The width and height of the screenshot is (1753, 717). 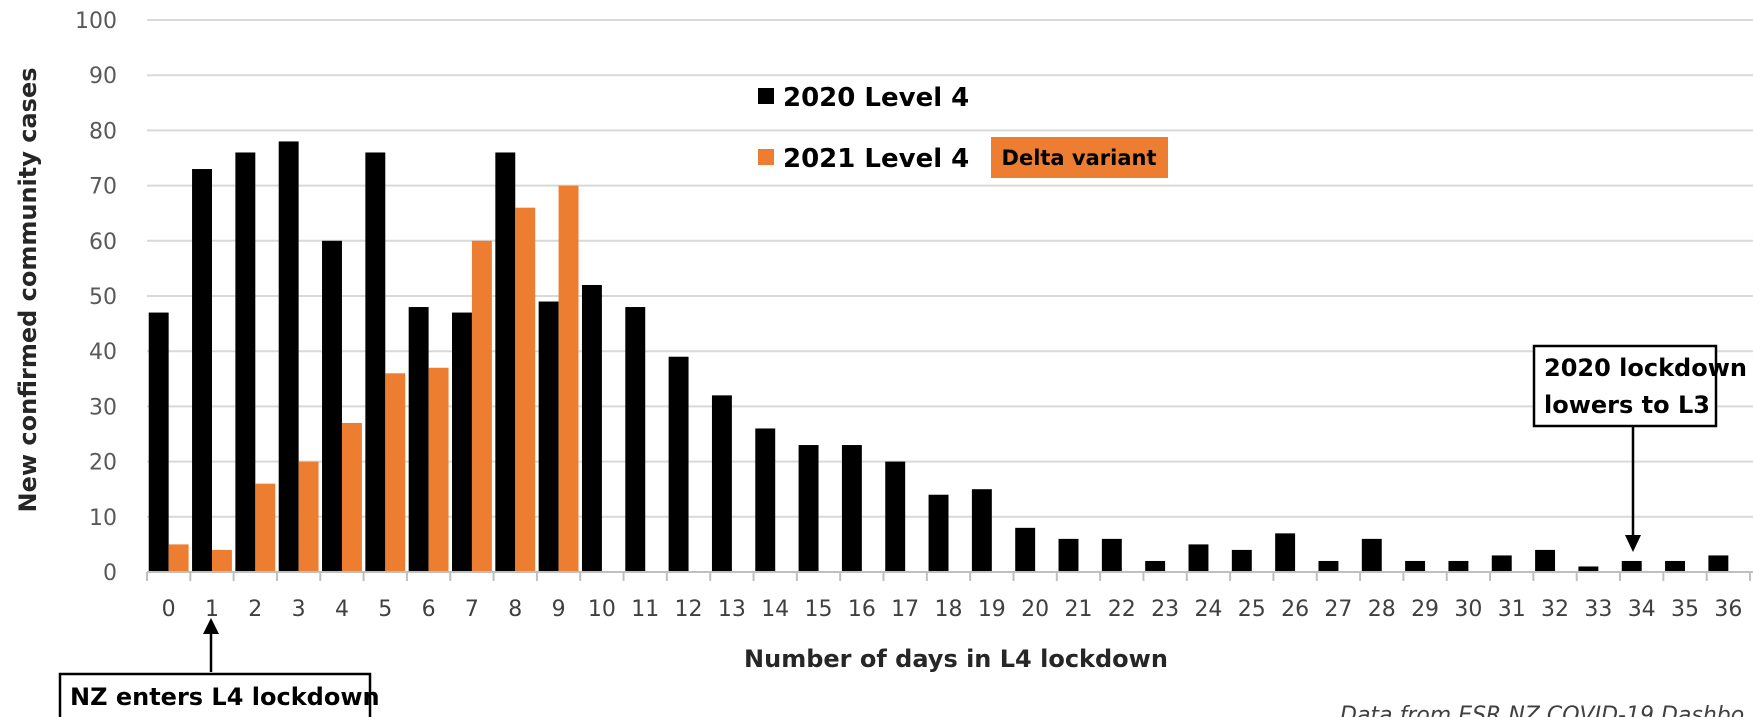 I want to click on legend: 2020 Level 4 2021 Level 4 Delta variant, so click(x=963, y=130).